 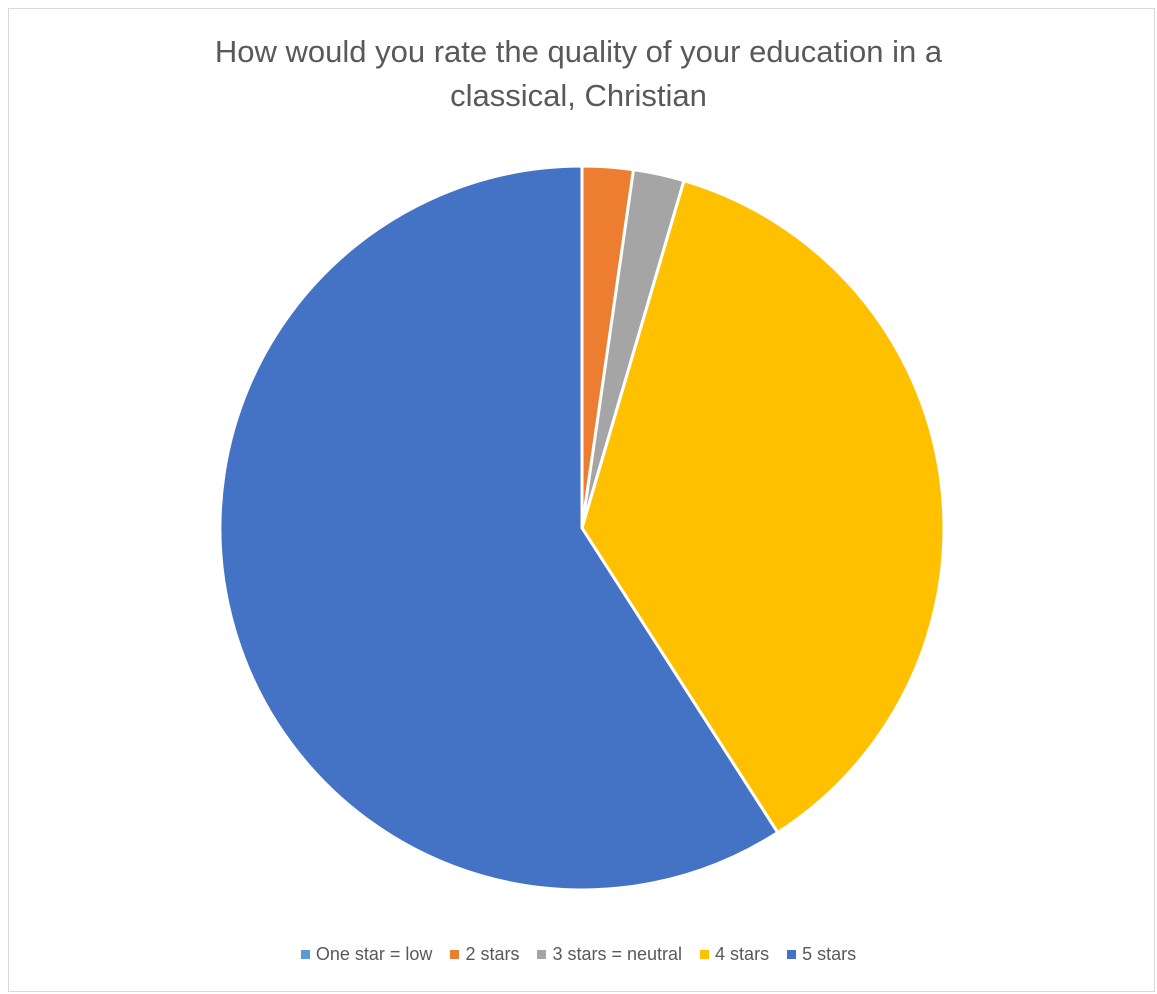 What do you see at coordinates (742, 953) in the screenshot?
I see `legend-label: 4 stars` at bounding box center [742, 953].